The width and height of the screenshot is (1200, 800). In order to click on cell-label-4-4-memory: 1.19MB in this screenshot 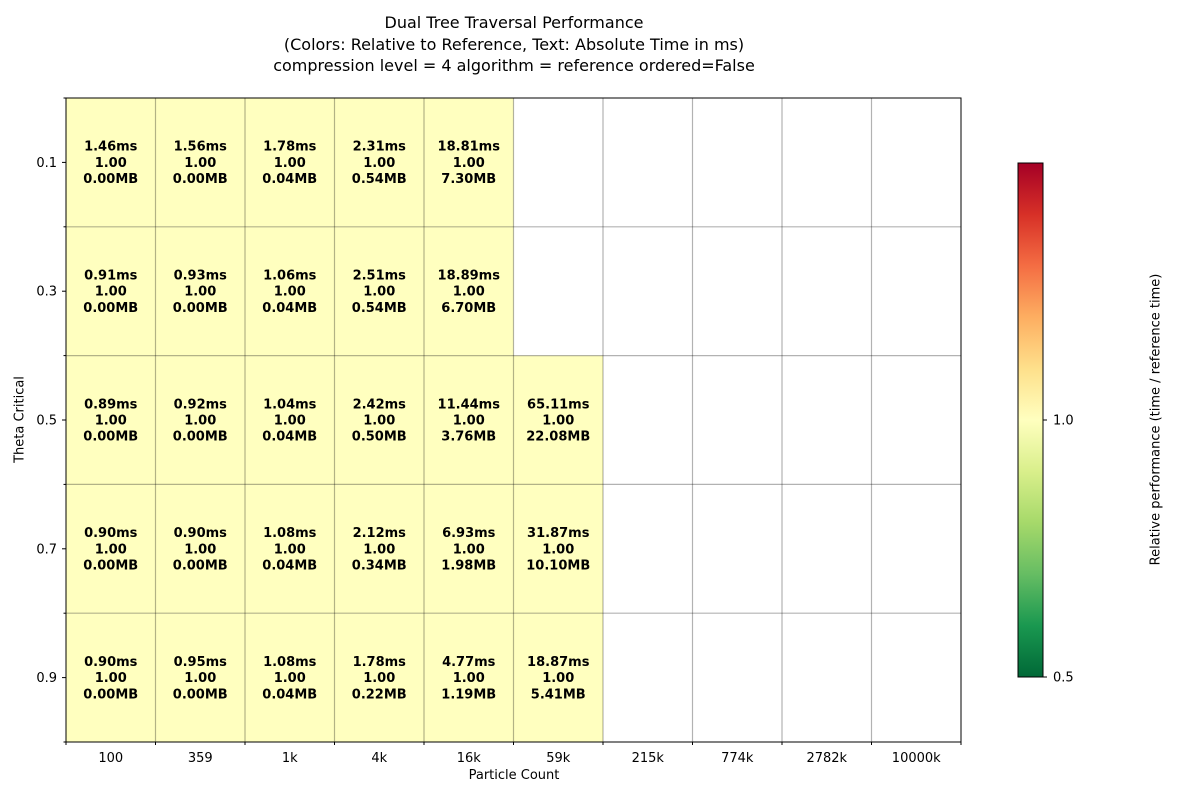, I will do `click(468, 694)`.